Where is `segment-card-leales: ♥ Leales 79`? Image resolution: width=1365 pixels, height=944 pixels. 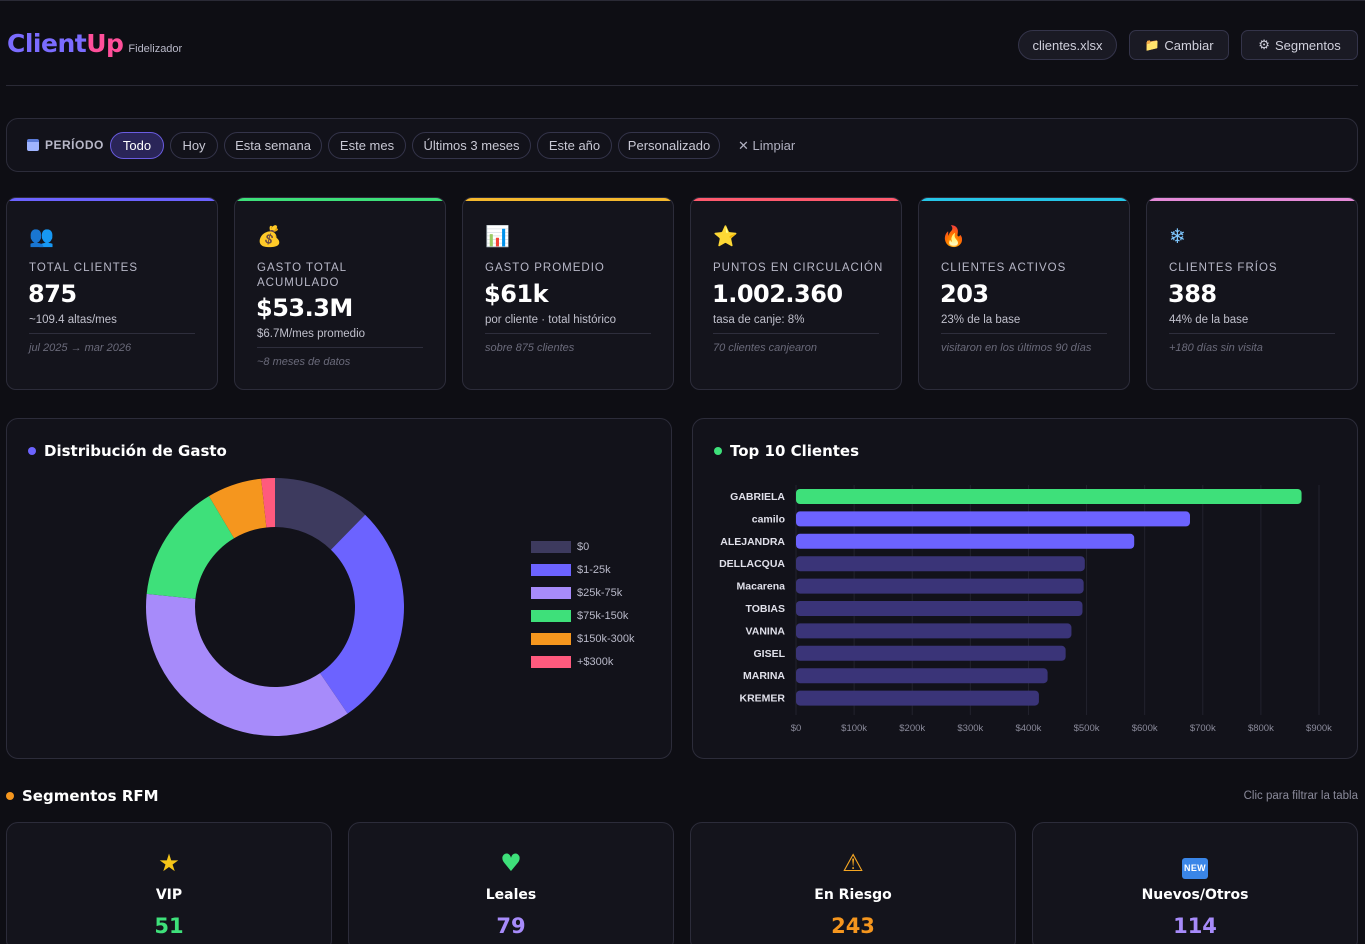
segment-card-leales: ♥ Leales 79 is located at coordinates (511, 883).